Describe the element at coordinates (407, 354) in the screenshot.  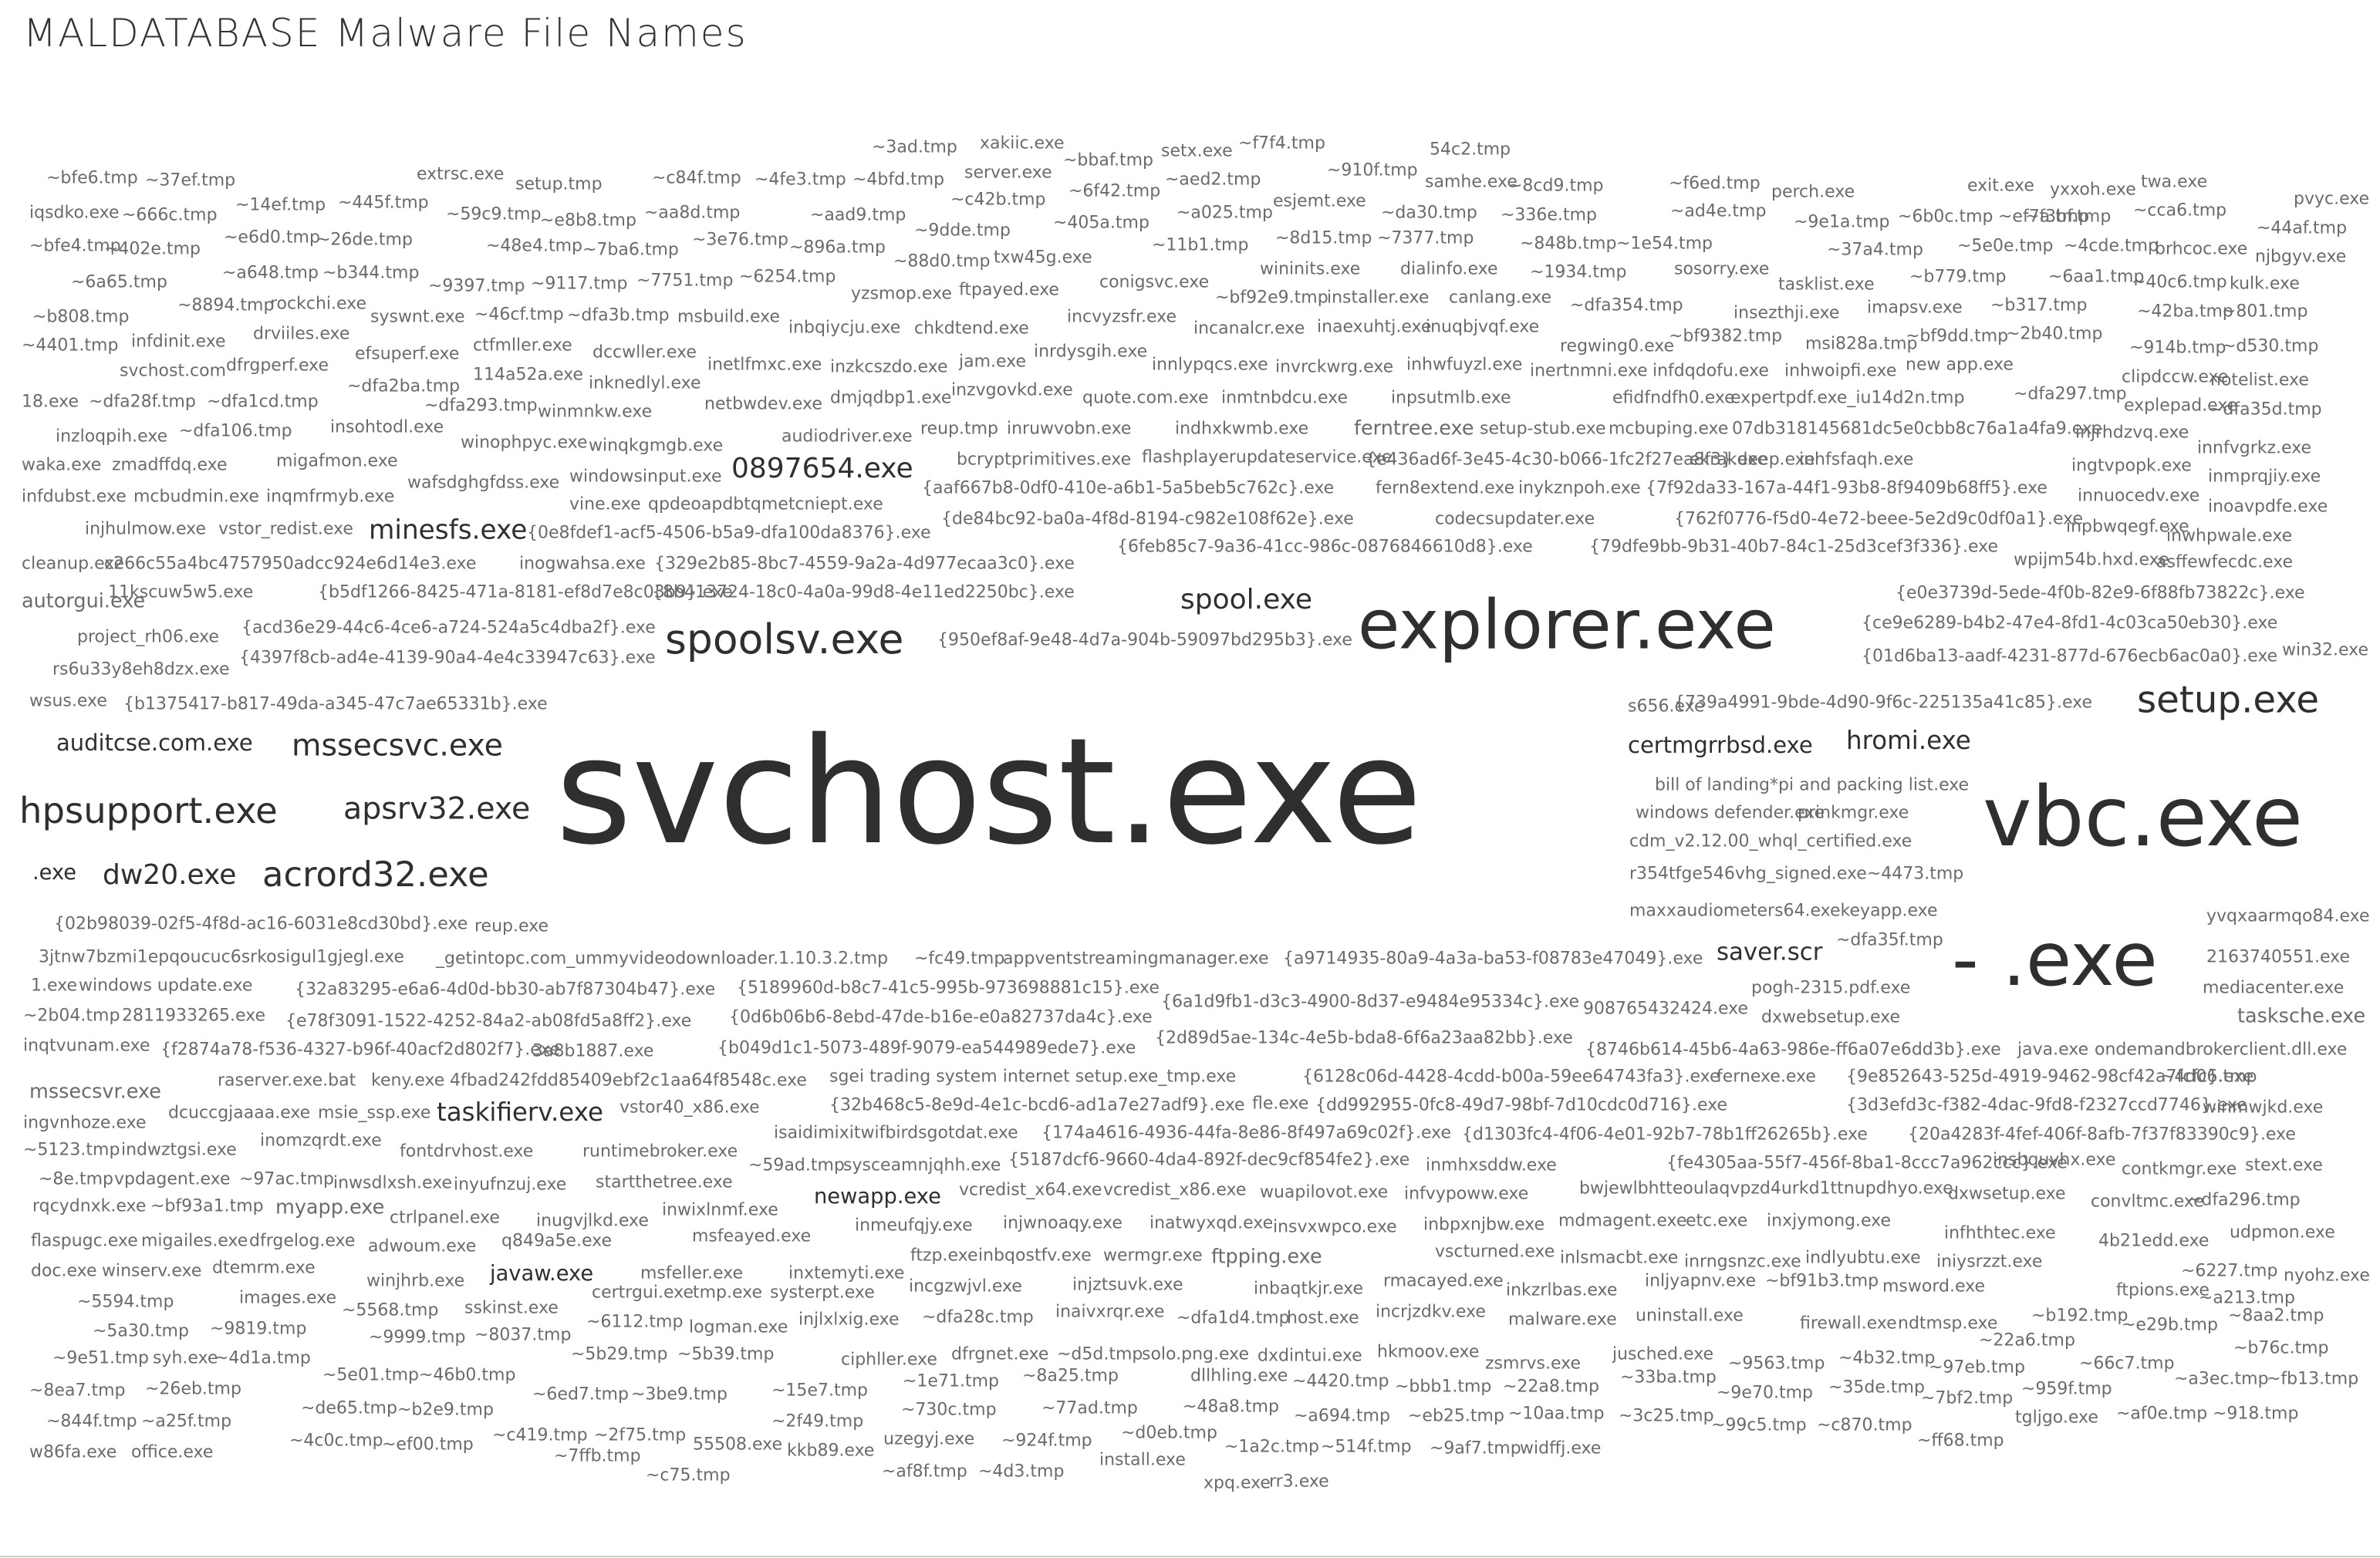
I see `word-efsuperf-exe: efsuperf.exe` at that location.